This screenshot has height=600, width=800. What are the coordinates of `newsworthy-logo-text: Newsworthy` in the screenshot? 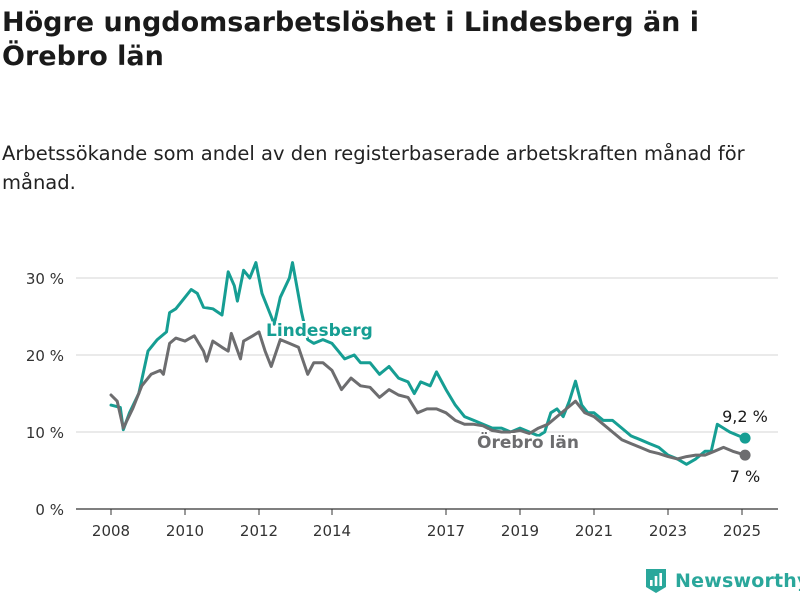 It's located at (737, 581).